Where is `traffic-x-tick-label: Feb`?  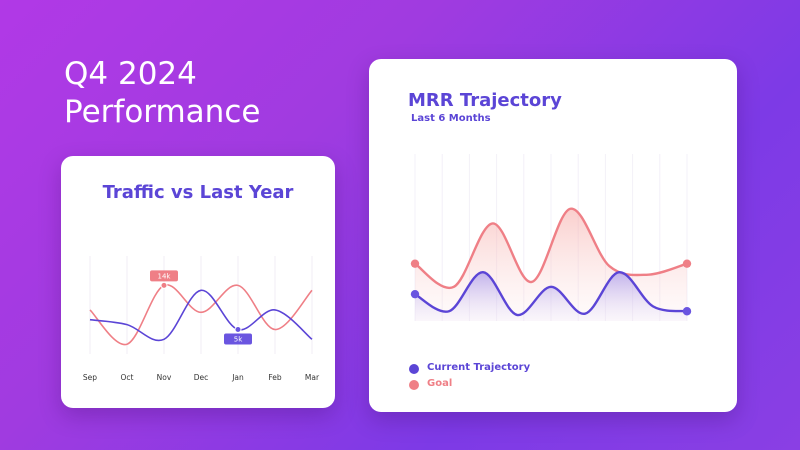
traffic-x-tick-label: Feb is located at coordinates (275, 377).